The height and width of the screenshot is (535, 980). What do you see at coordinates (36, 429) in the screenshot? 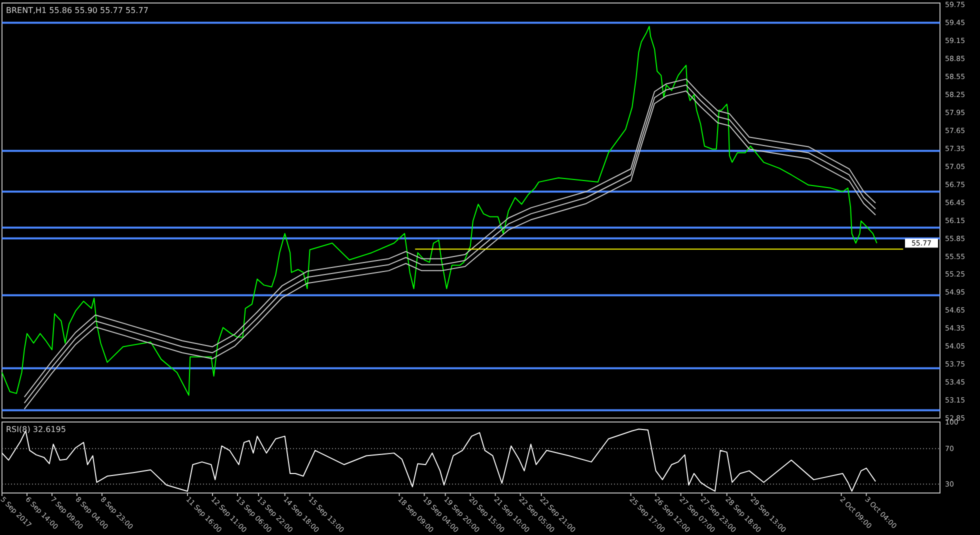
I see `chart-title: RSI(8) 32.6195` at bounding box center [36, 429].